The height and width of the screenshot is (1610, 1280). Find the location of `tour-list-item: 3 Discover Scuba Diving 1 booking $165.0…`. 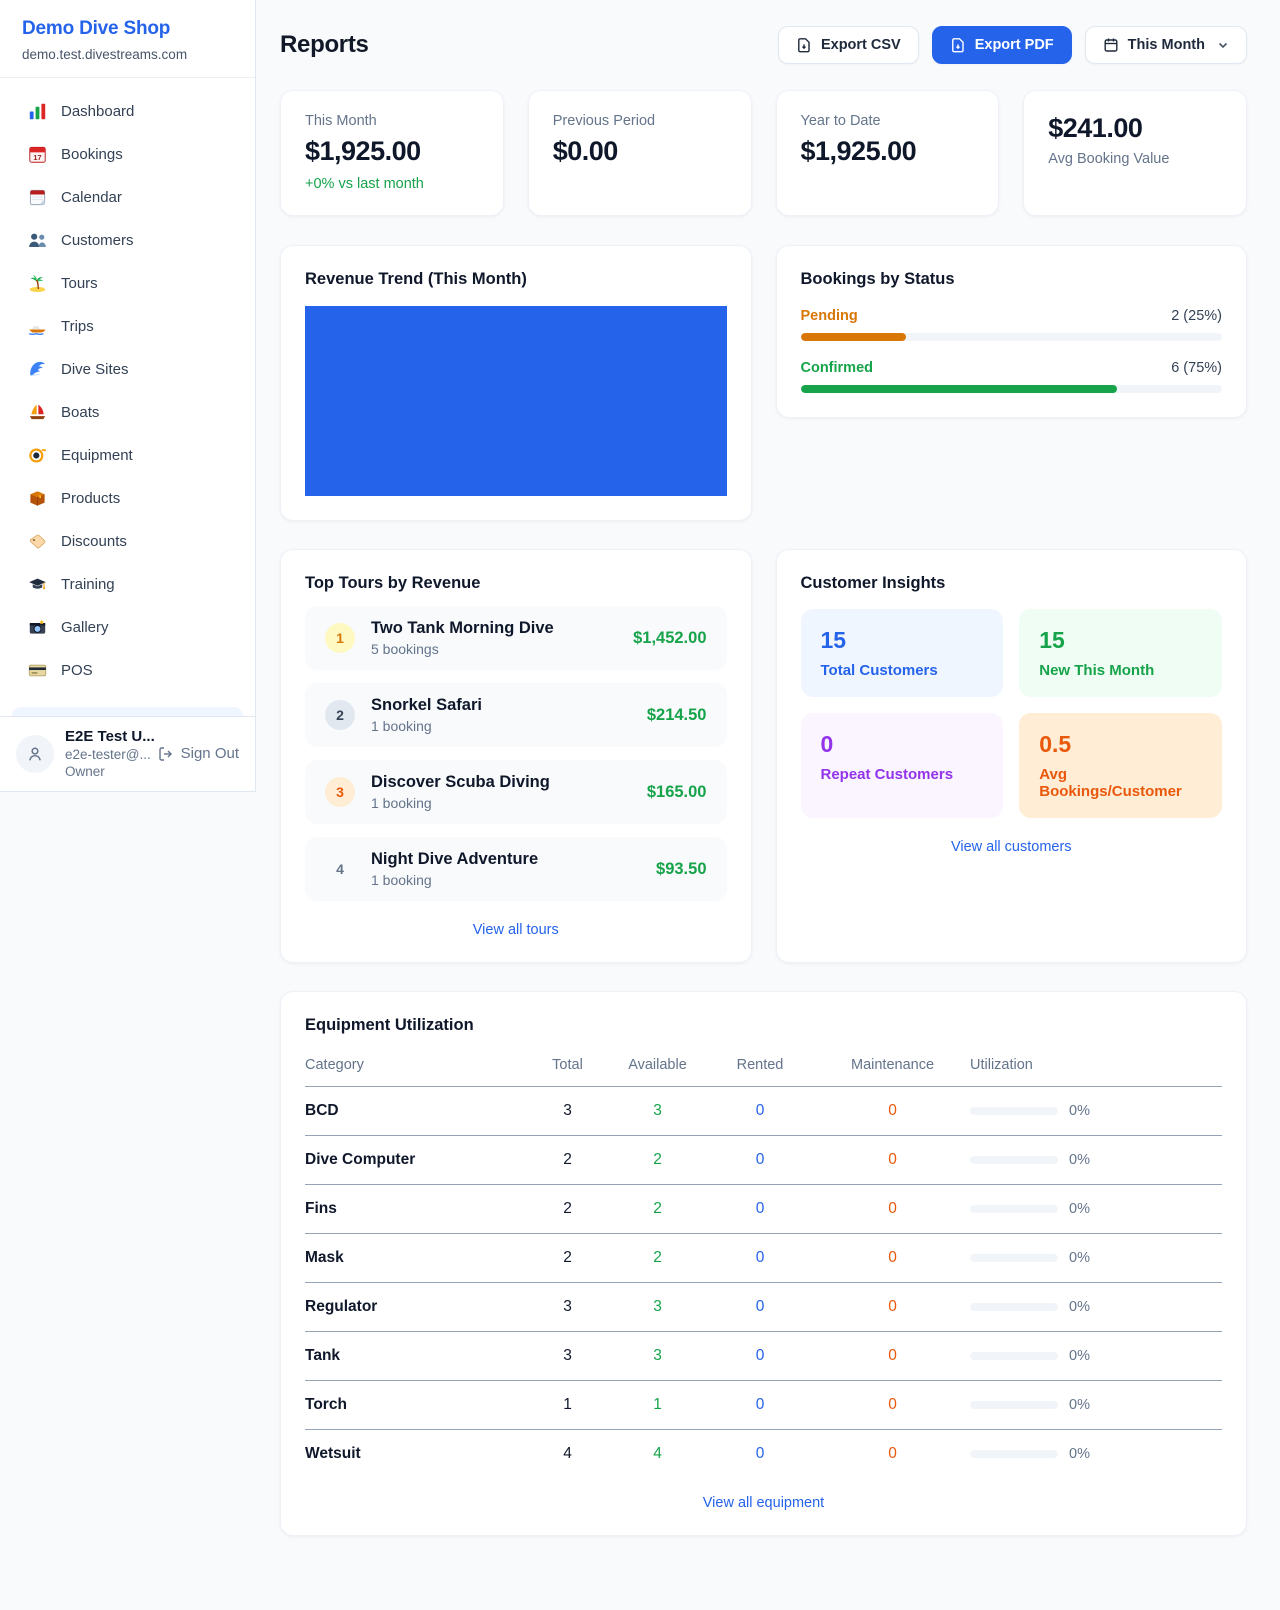

tour-list-item: 3 Discover Scuba Diving 1 booking $165.0… is located at coordinates (516, 792).